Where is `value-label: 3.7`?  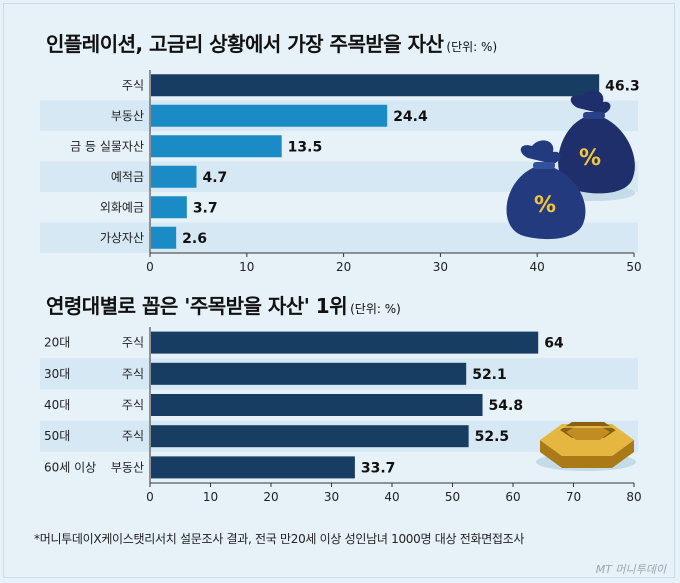 value-label: 3.7 is located at coordinates (205, 208).